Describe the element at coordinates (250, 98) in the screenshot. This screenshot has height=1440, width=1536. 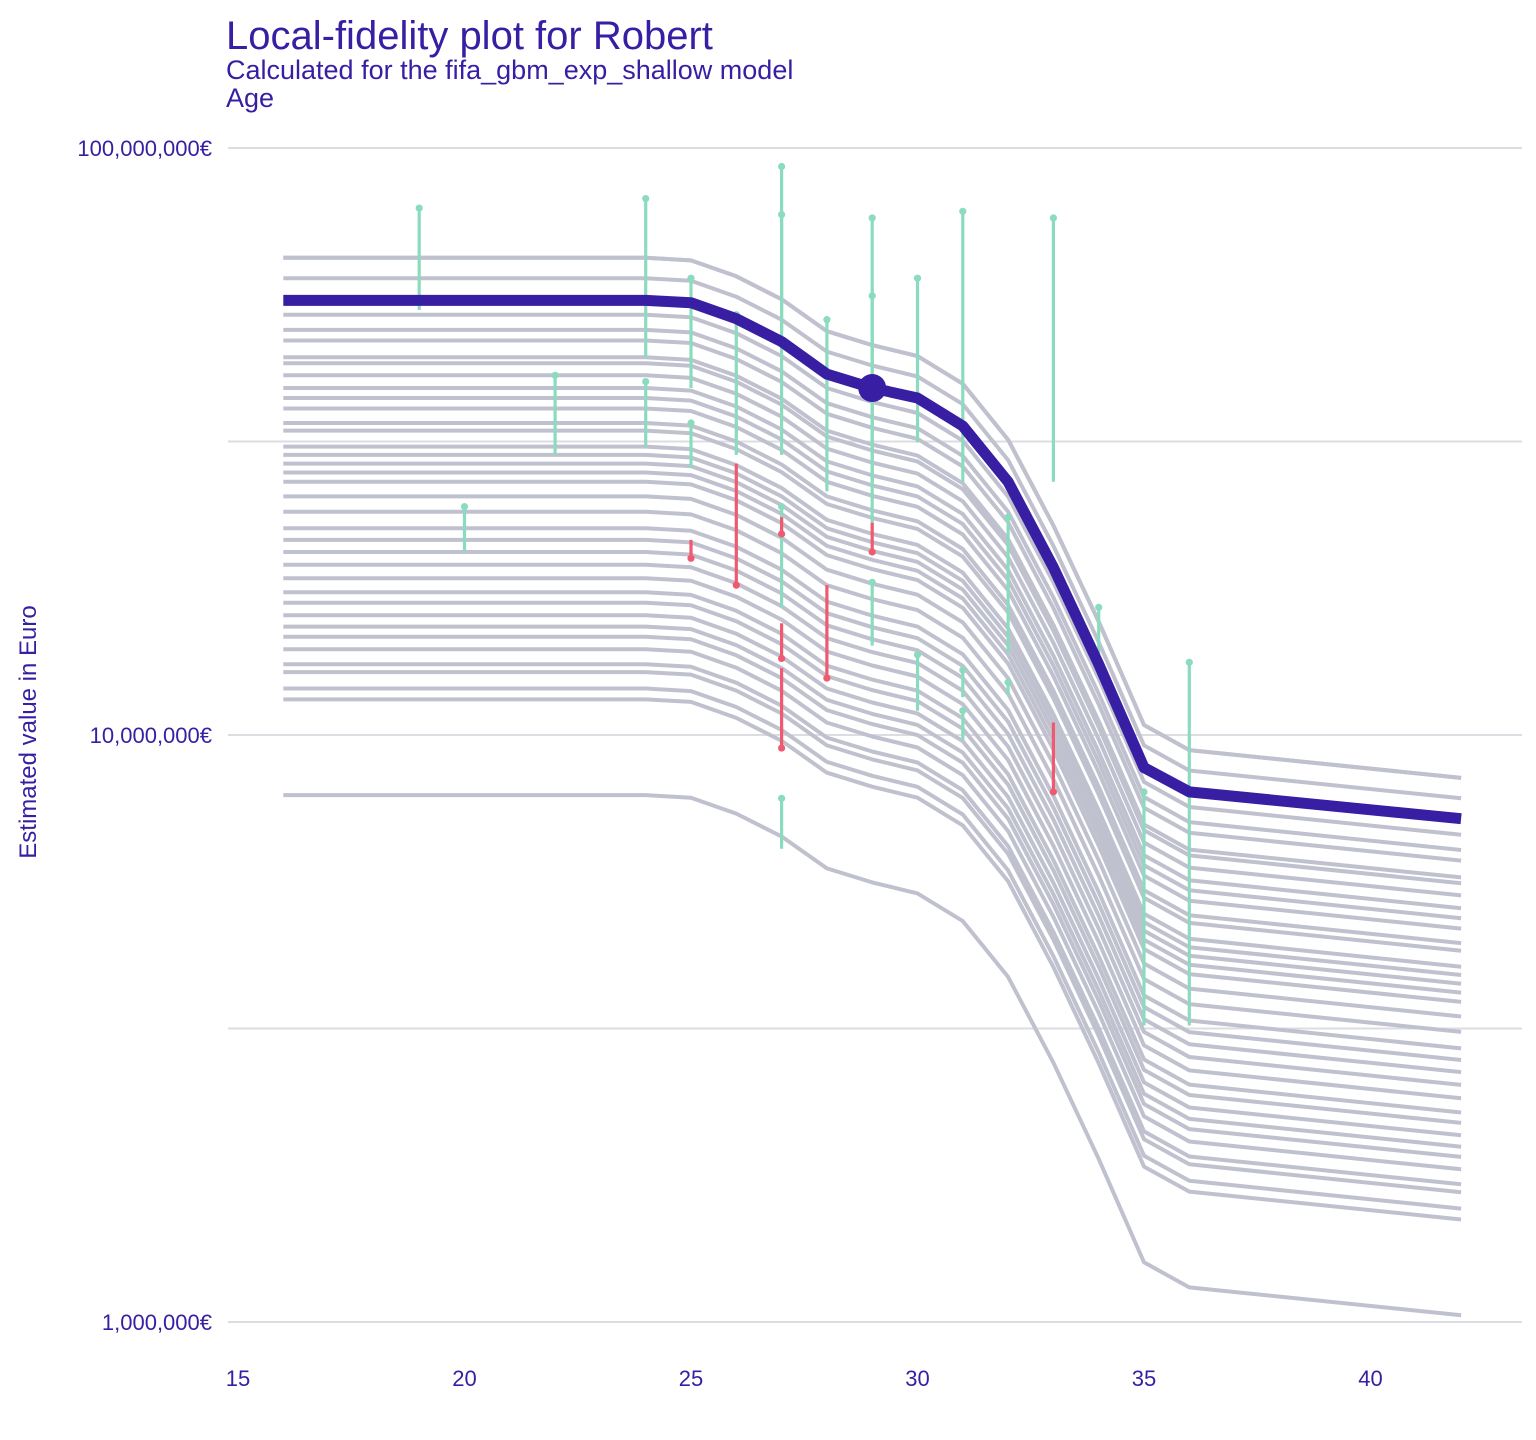
I see `facet-label: Age` at that location.